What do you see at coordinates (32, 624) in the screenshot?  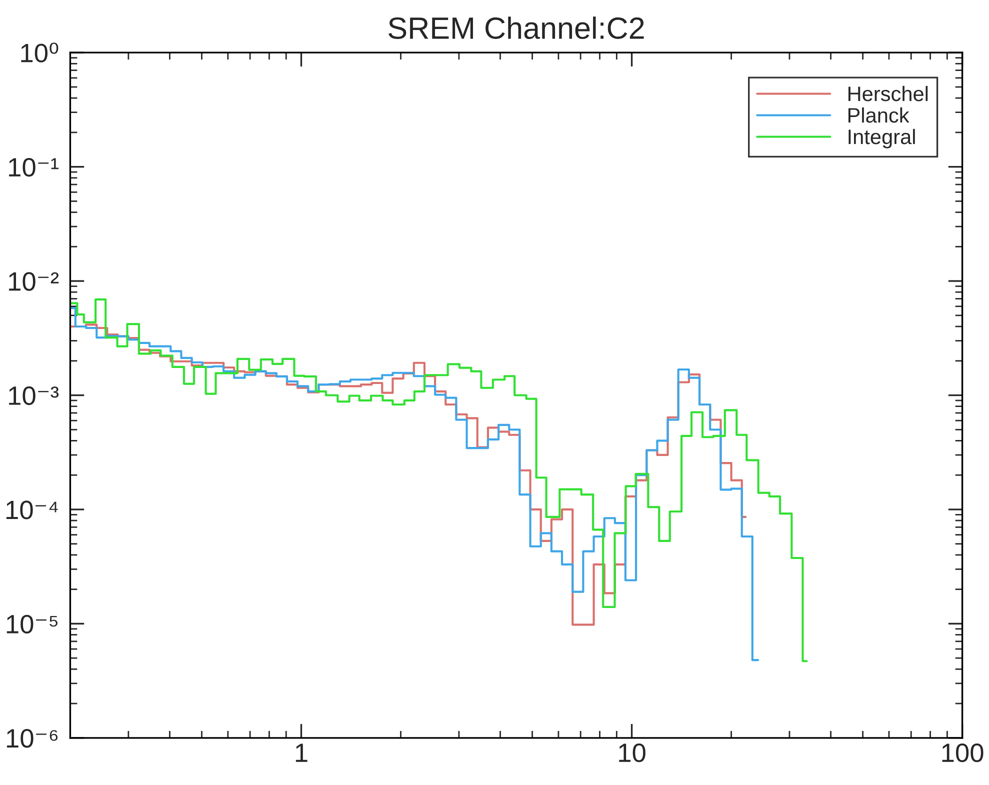 I see `y-tick-label: 10⁻⁵` at bounding box center [32, 624].